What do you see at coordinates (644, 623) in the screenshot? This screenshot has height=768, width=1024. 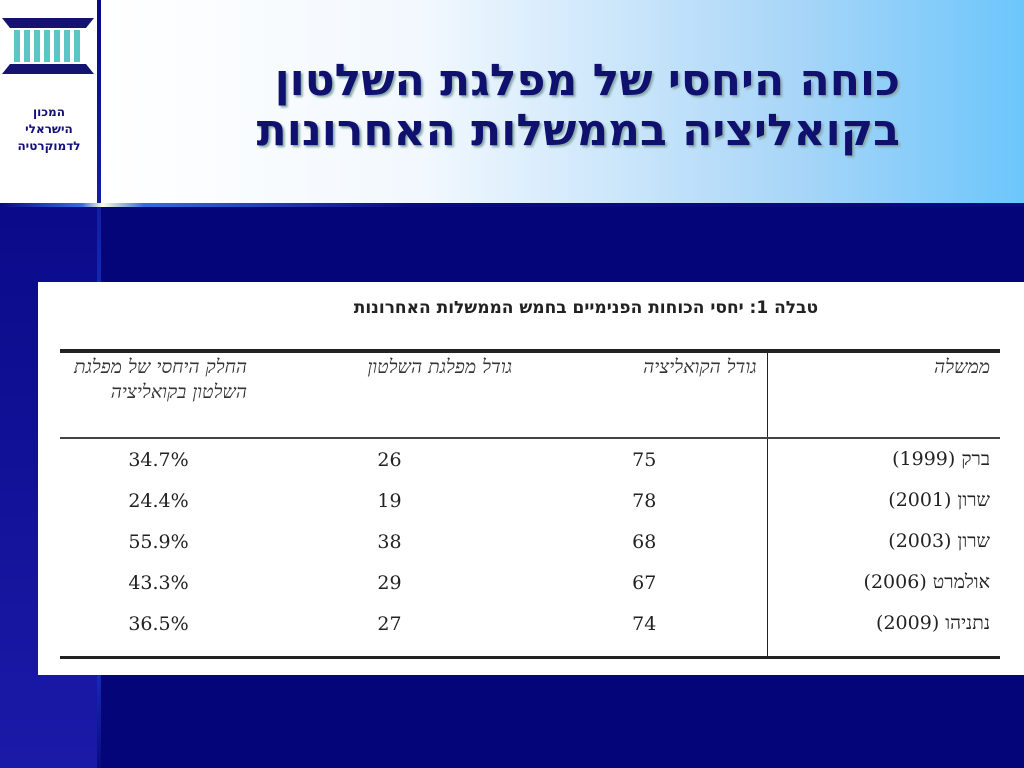 I see `cell-coalition-size: 74` at bounding box center [644, 623].